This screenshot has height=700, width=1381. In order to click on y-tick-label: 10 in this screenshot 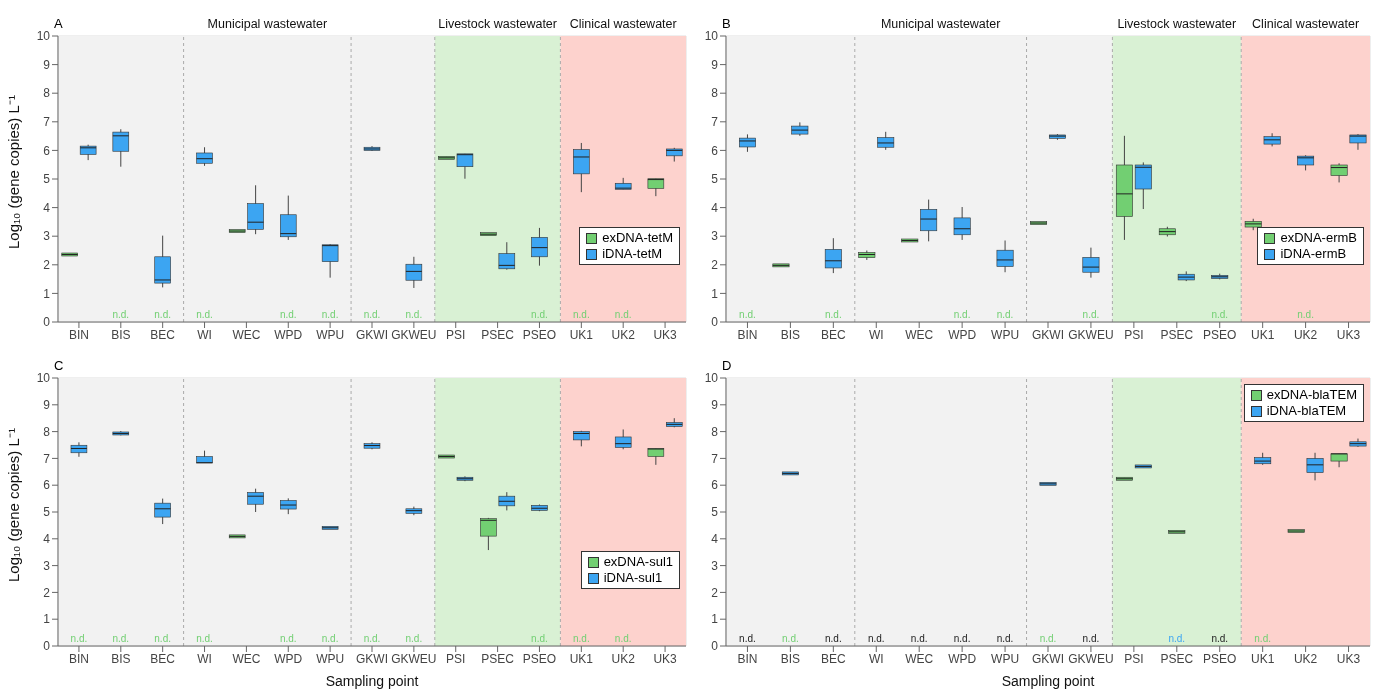, I will do `click(711, 378)`.